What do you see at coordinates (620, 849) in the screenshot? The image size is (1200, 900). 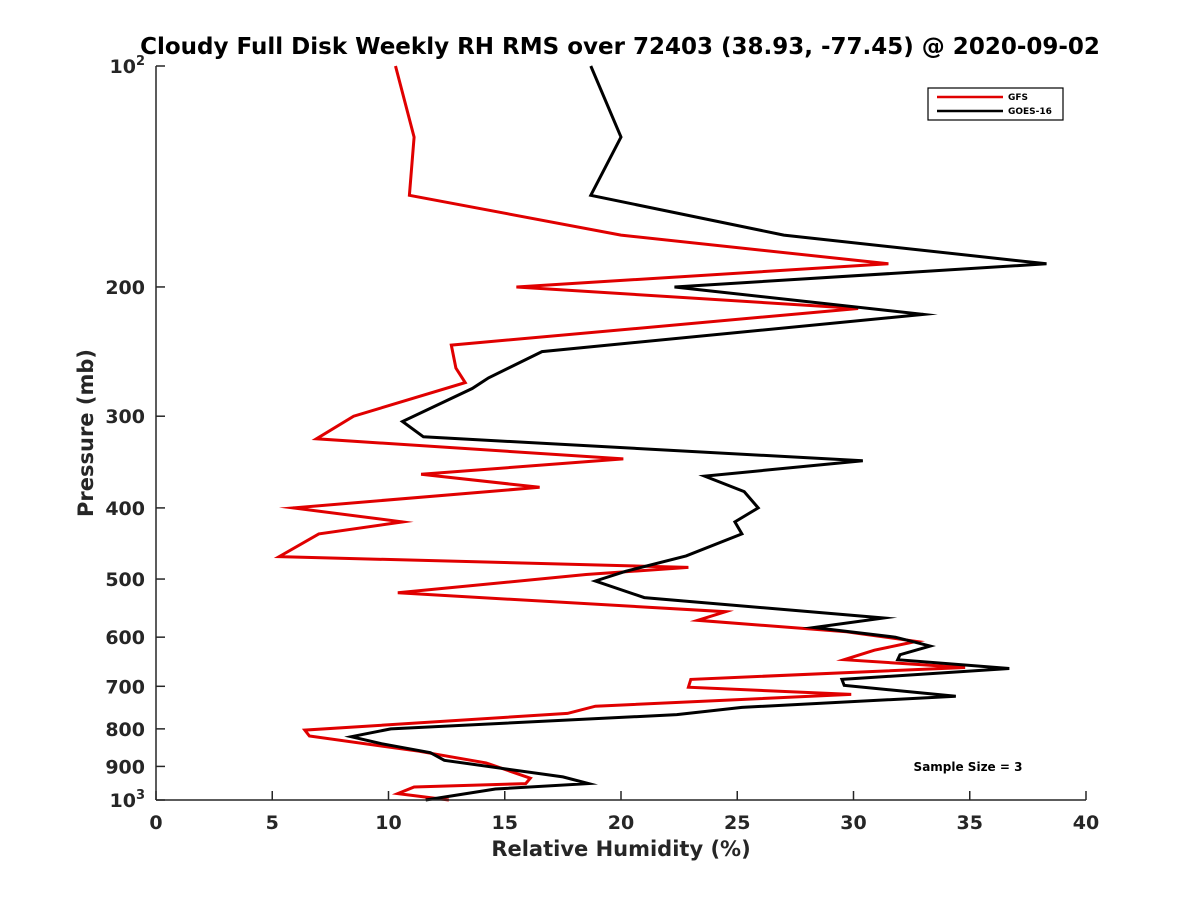 I see `x-axis-label: Relative Humidity (%)` at bounding box center [620, 849].